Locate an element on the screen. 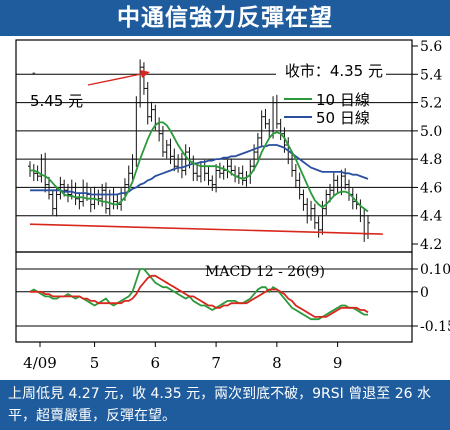  x-axis: 4/09 5 6 7 8 9 is located at coordinates (182, 357).